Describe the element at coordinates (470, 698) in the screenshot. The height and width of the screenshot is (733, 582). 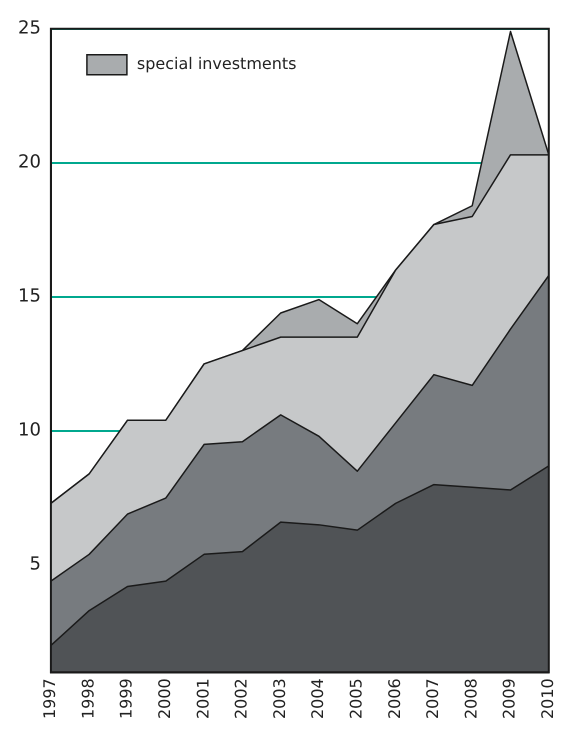
I see `x-tick-label: 2008` at that location.